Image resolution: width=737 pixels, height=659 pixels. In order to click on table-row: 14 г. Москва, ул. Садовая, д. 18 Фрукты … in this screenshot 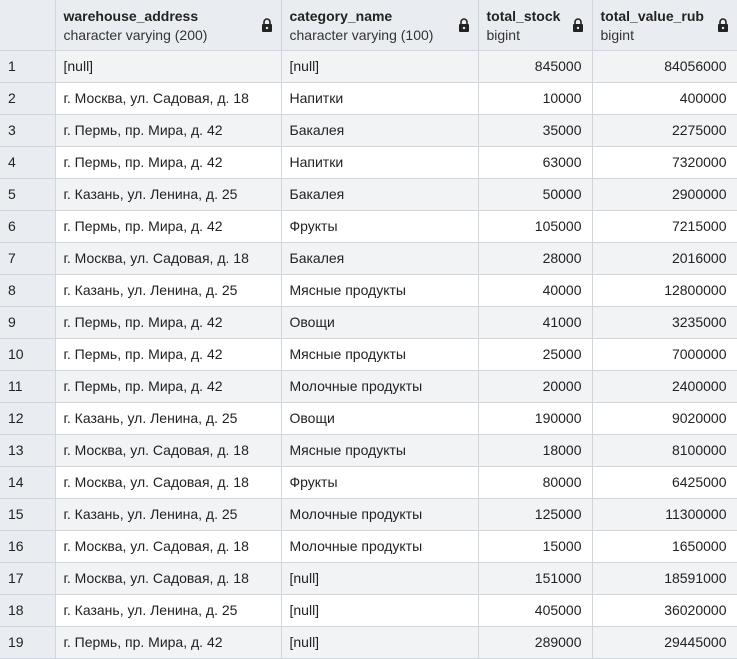, I will do `click(368, 482)`.